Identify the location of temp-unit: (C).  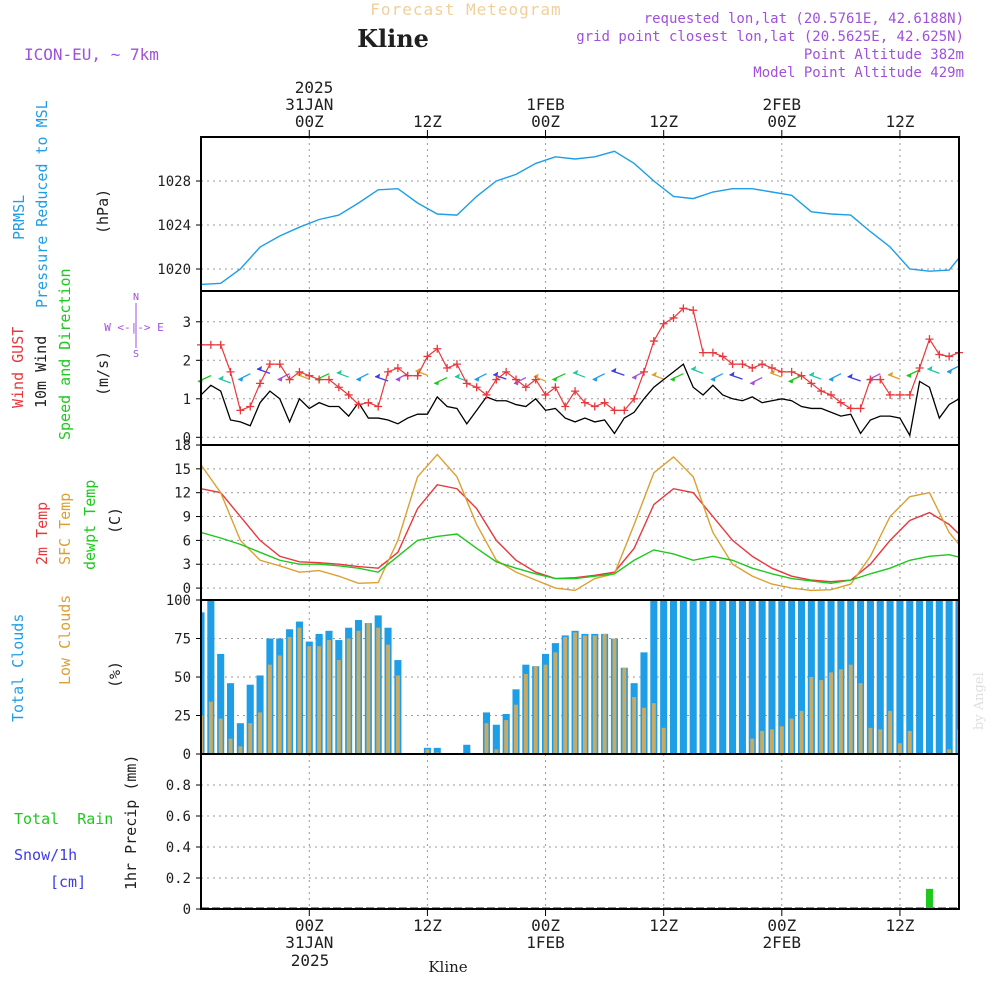
(115, 520).